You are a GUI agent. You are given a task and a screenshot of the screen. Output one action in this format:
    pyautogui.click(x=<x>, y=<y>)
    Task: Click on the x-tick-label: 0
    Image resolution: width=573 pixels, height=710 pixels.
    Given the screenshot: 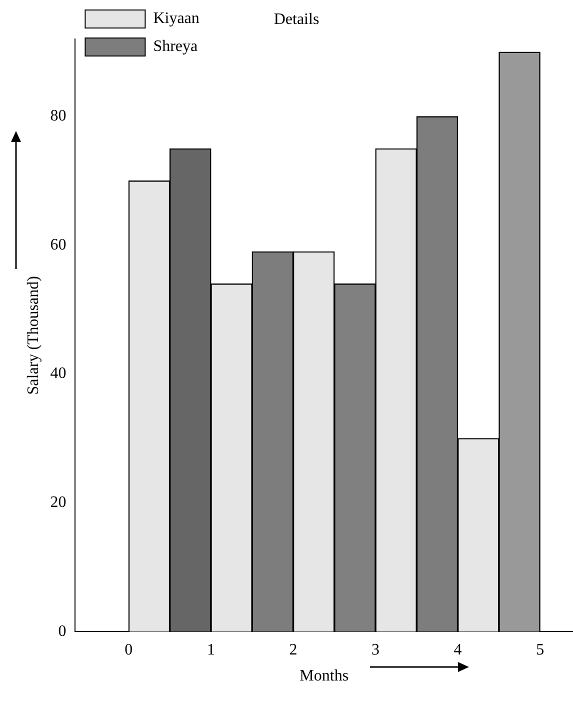 What is the action you would take?
    pyautogui.click(x=128, y=649)
    